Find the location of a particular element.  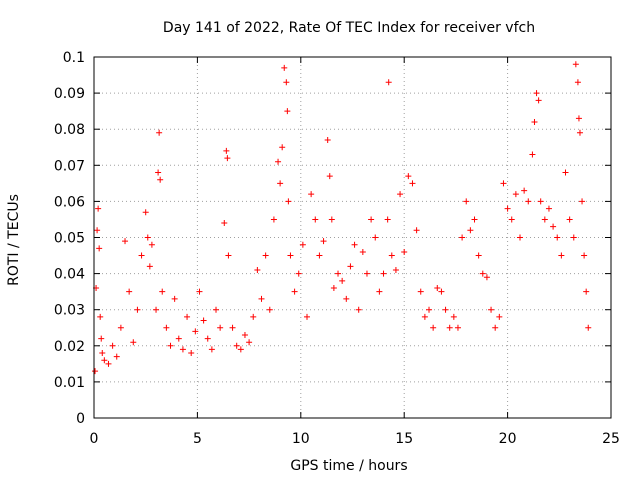

y-tick-label: 0.06 is located at coordinates (69, 202).